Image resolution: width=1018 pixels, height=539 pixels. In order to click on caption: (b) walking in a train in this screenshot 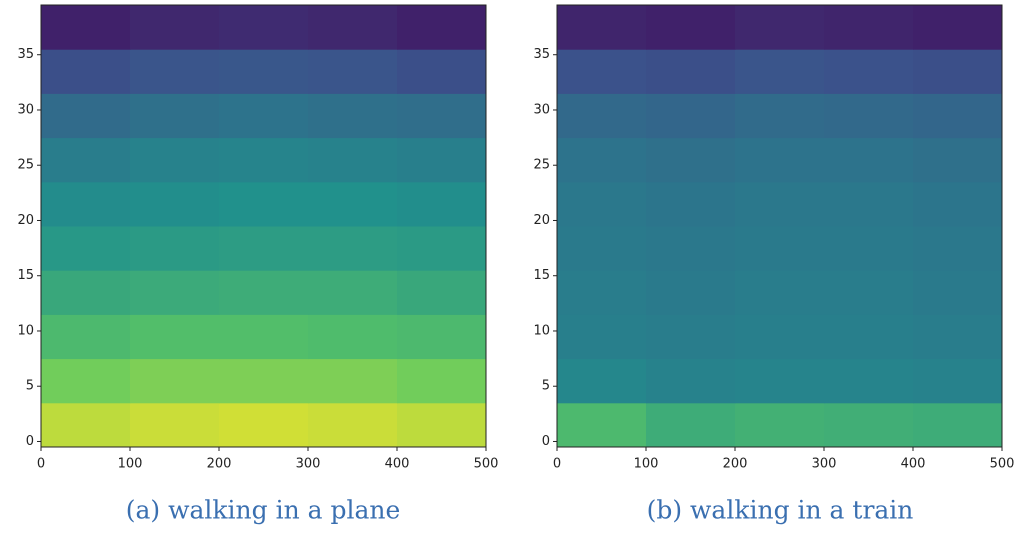, I will do `click(780, 510)`.